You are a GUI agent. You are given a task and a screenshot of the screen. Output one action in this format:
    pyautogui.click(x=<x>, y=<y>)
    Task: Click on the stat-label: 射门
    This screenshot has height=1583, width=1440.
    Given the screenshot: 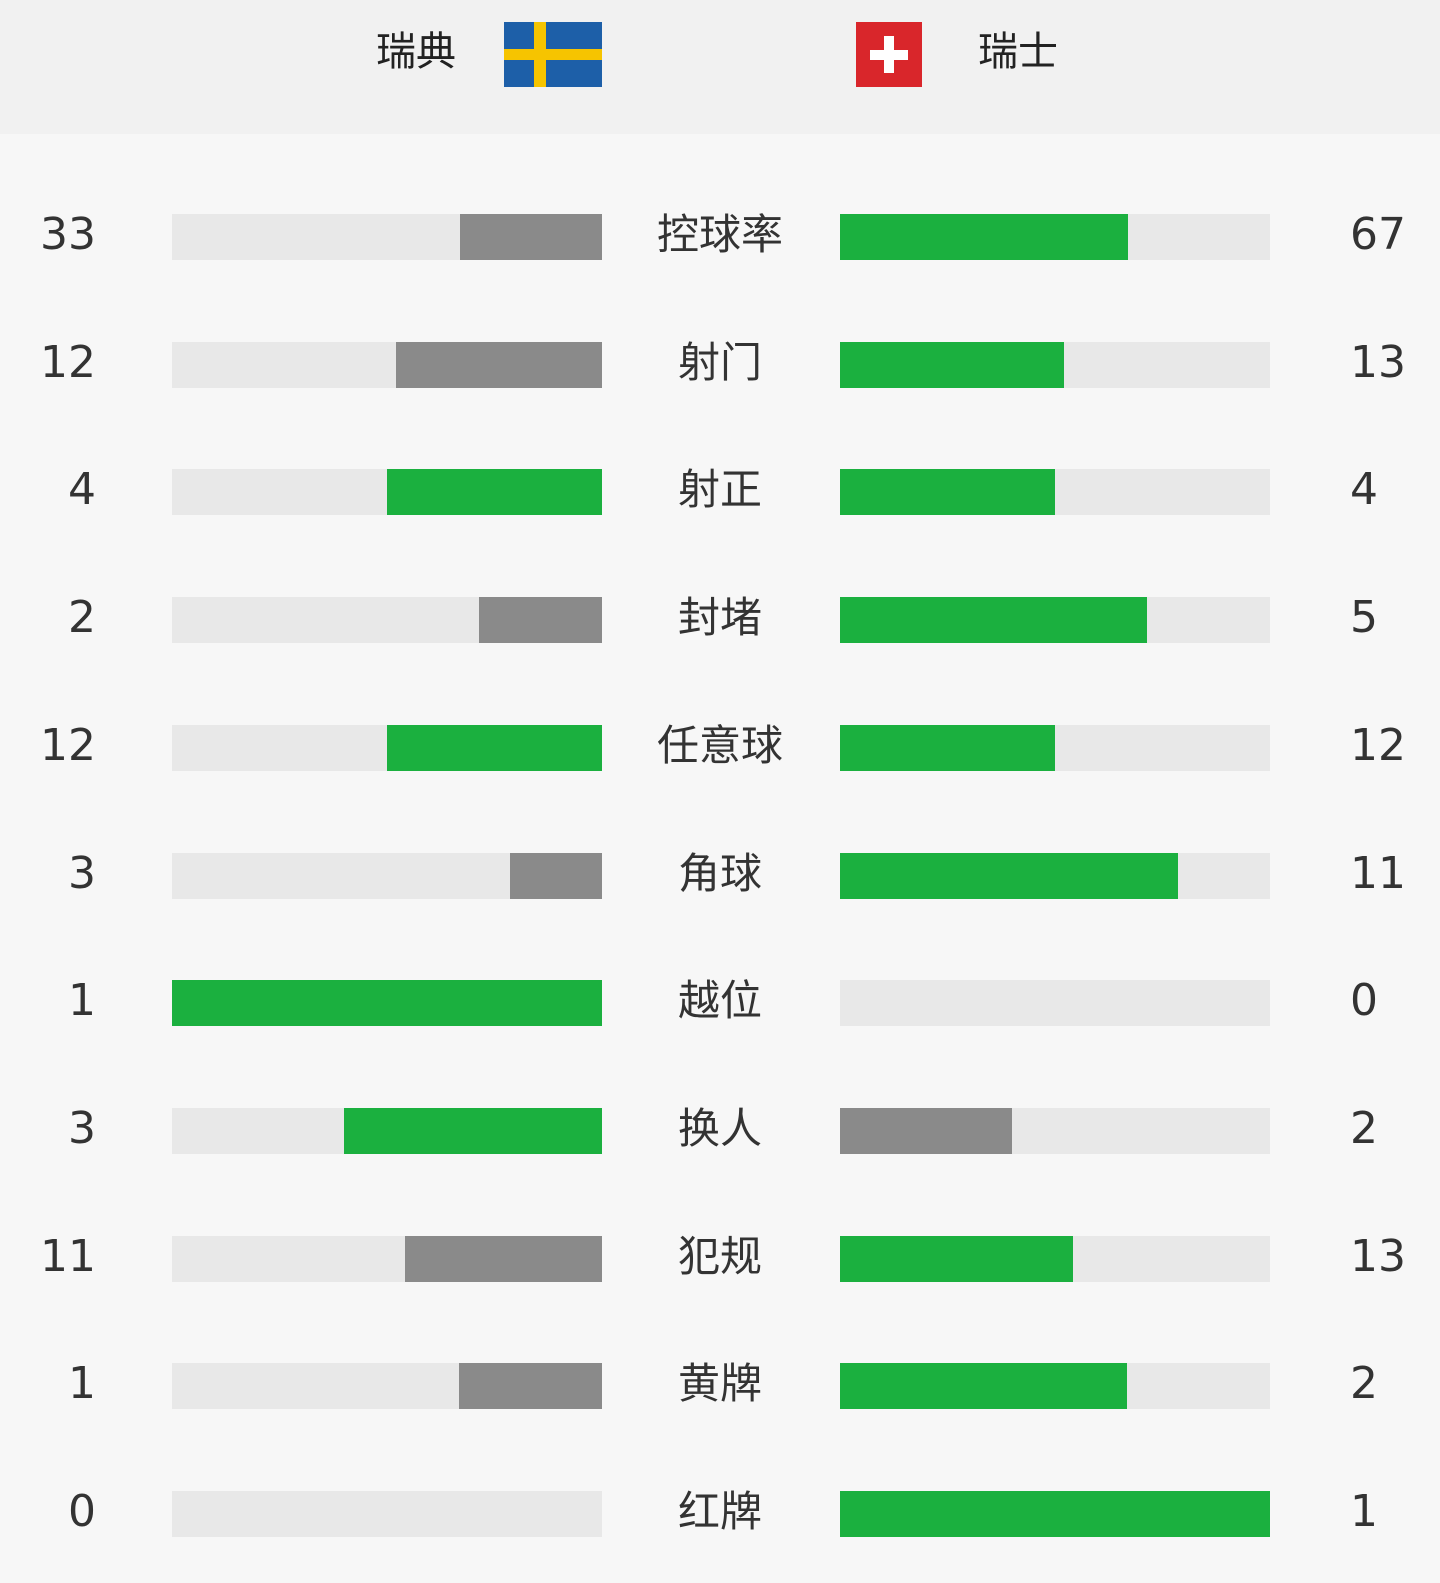 What is the action you would take?
    pyautogui.click(x=719, y=362)
    